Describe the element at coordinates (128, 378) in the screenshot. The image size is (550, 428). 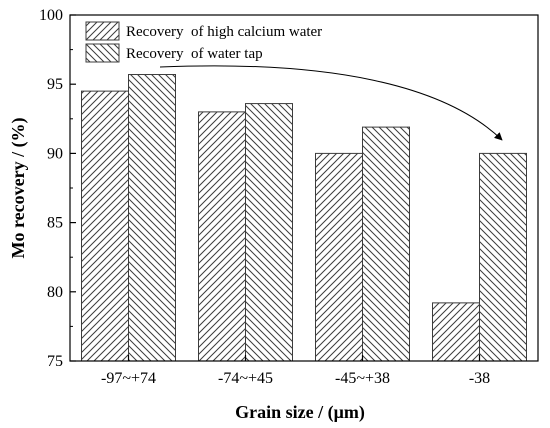
I see `x-tick-label: -97~+74` at that location.